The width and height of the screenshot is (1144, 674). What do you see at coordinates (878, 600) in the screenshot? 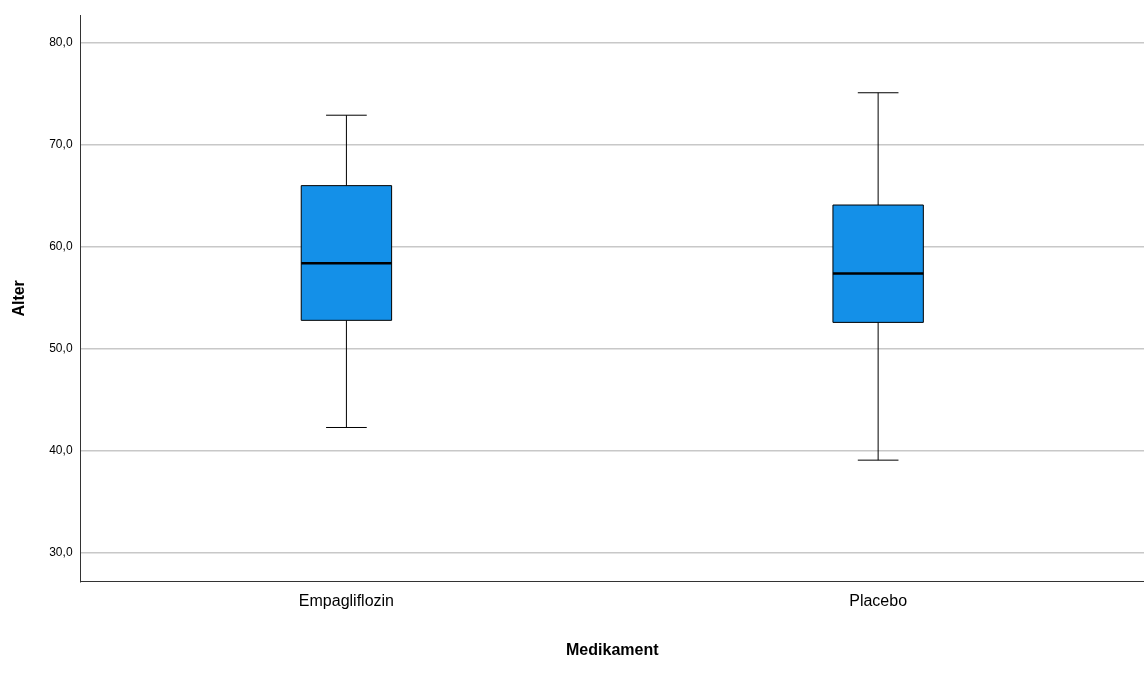
I see `x-tick-label: Placebo` at bounding box center [878, 600].